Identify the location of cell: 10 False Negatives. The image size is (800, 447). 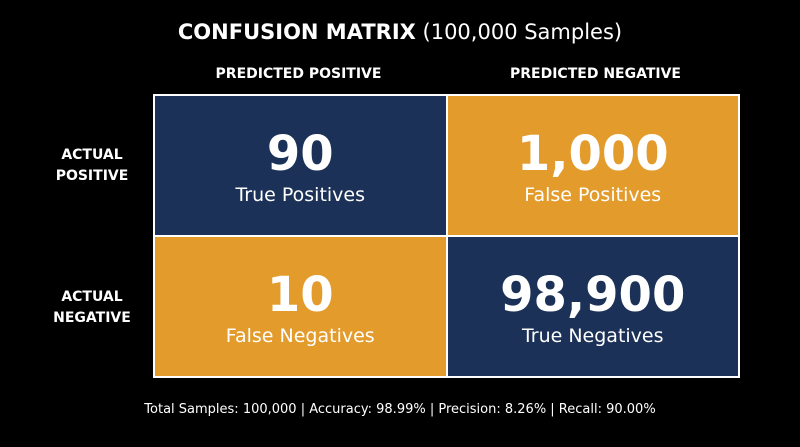
(300, 306).